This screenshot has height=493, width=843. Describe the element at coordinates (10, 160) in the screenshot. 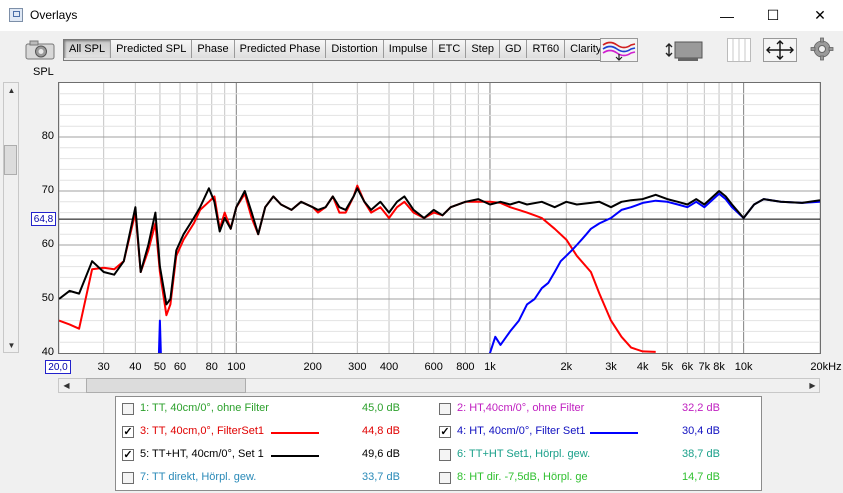

I see `vertical-scroll-thumb` at that location.